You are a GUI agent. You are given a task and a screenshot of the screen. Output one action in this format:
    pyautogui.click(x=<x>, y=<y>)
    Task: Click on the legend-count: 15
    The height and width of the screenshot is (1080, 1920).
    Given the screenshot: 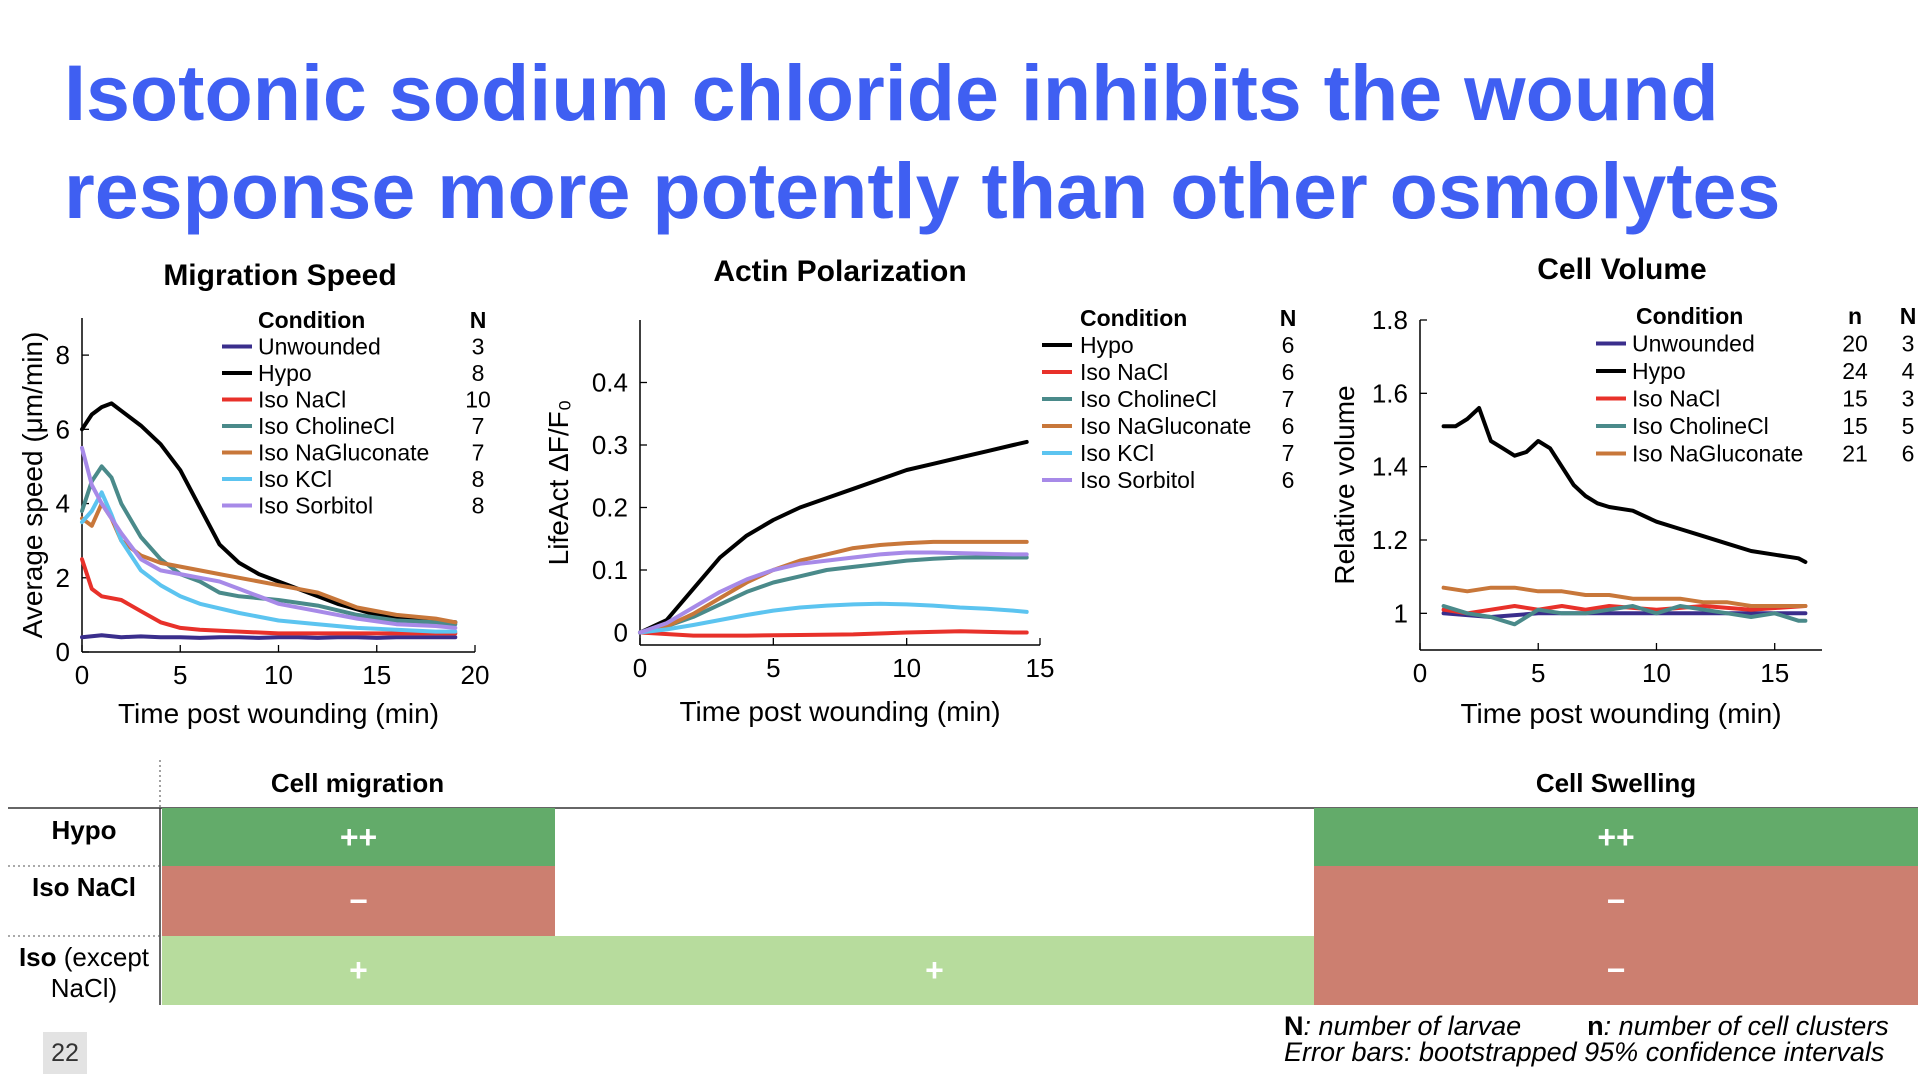 What is the action you would take?
    pyautogui.click(x=1855, y=399)
    